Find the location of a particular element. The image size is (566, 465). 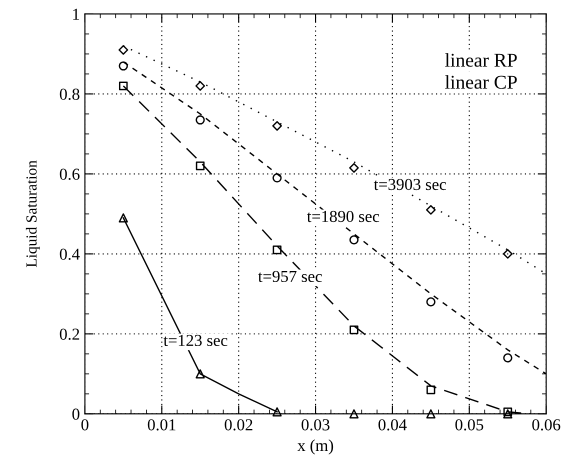

x-tick-label: 0.04 is located at coordinates (392, 425).